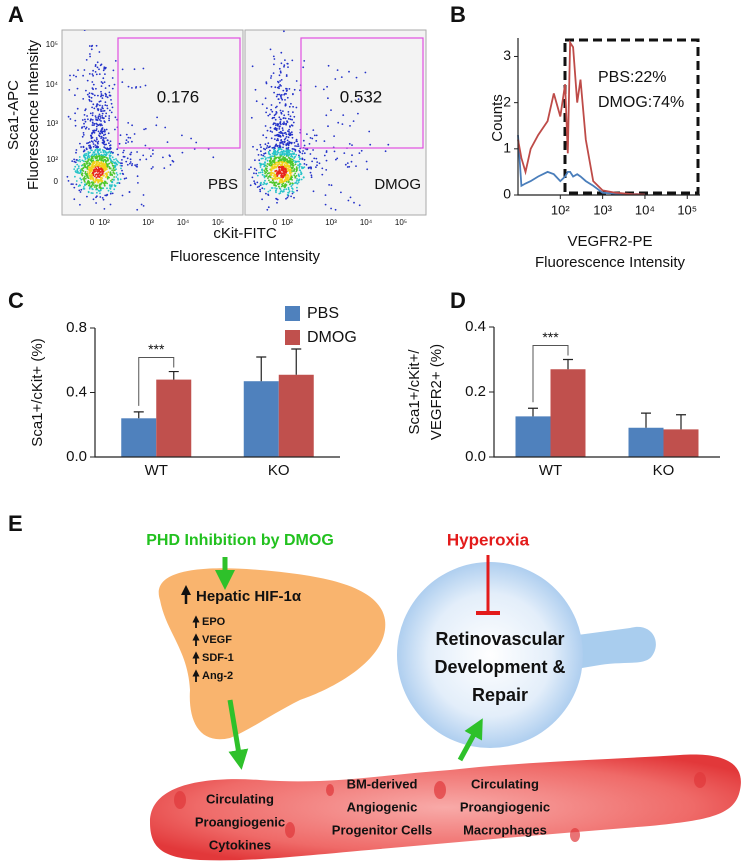 The width and height of the screenshot is (750, 862). I want to click on eye, so click(490, 655).